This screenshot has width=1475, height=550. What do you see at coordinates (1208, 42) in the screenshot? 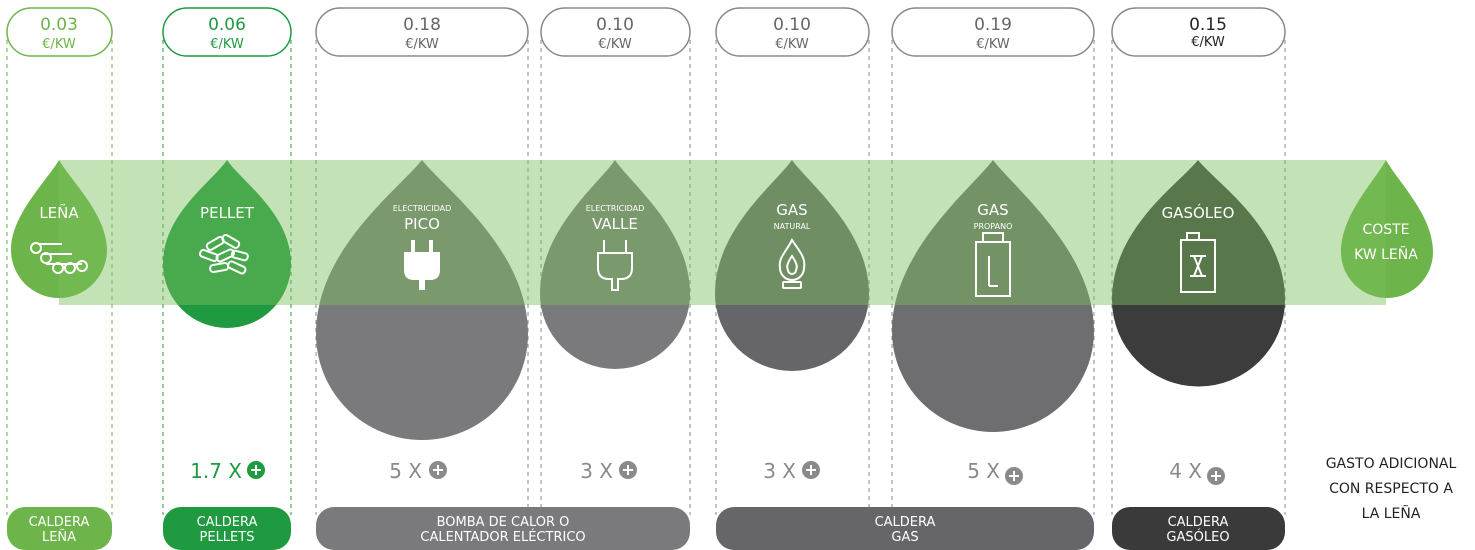
I see `price-unit-gasoleo: €/KW` at bounding box center [1208, 42].